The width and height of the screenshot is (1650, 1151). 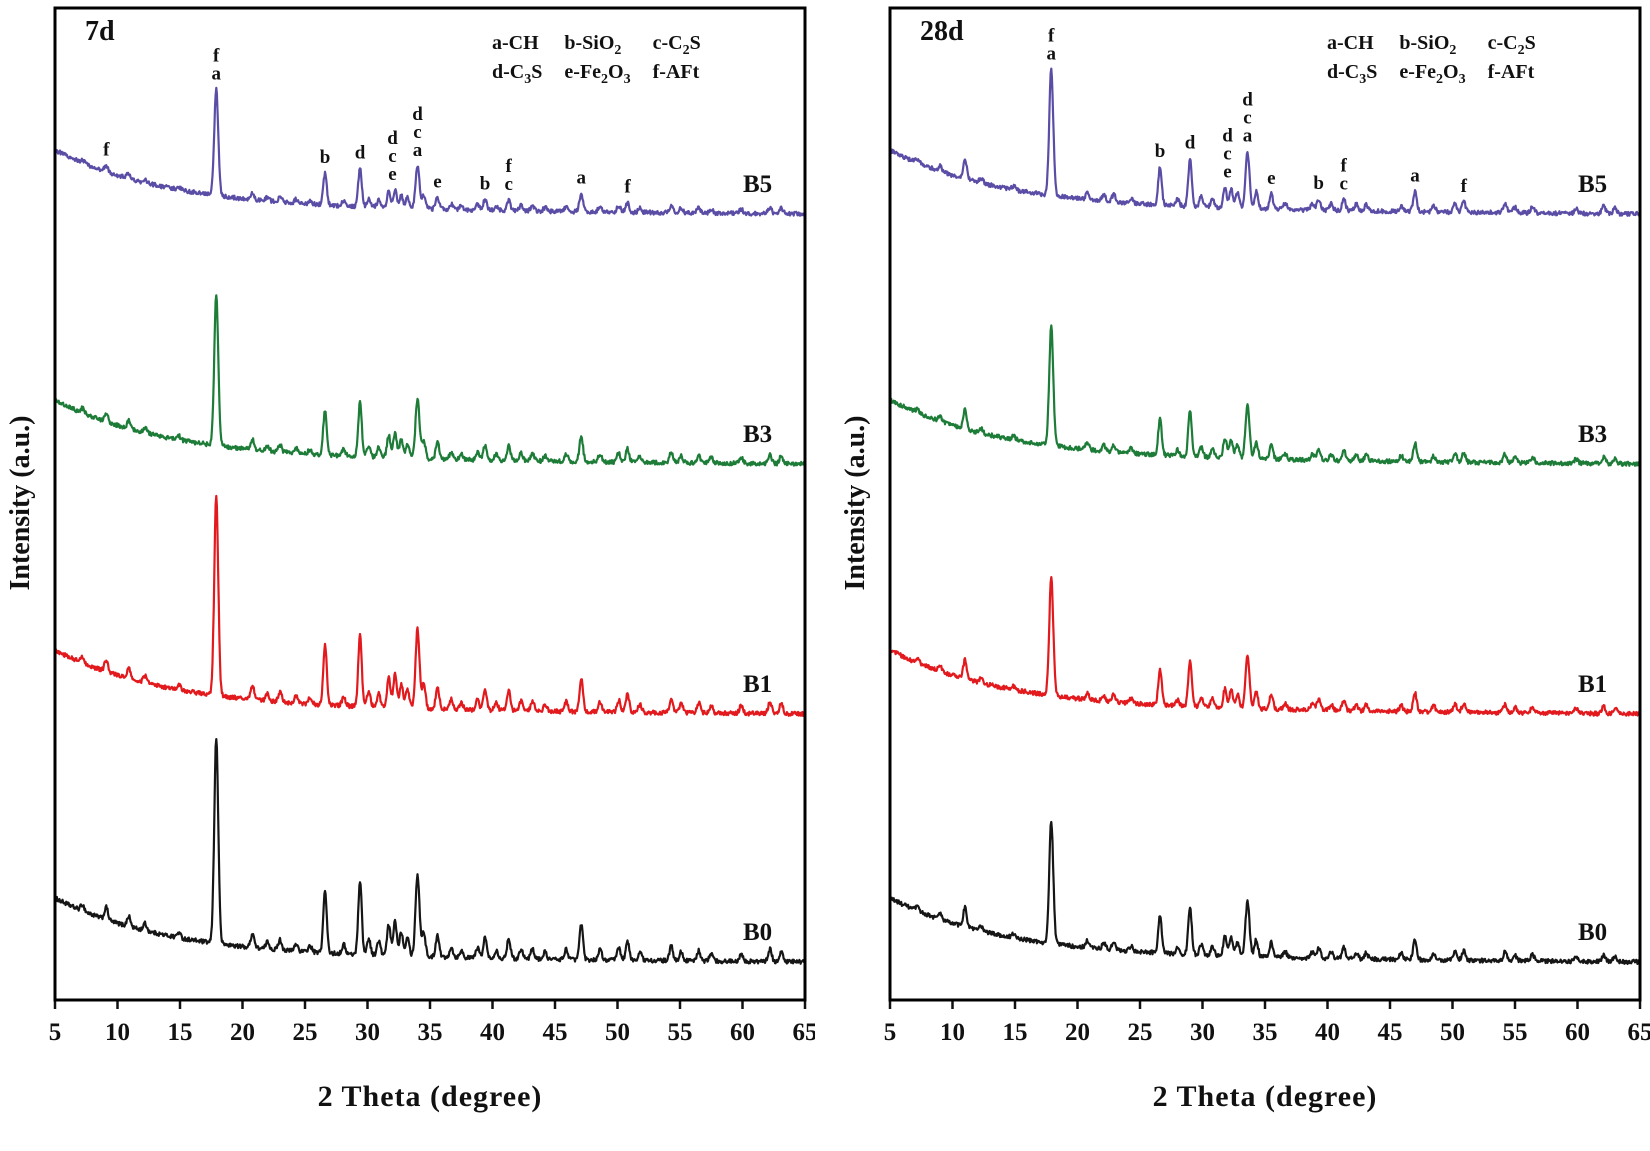 I want to click on panel-title-28d: 28d, so click(x=942, y=31).